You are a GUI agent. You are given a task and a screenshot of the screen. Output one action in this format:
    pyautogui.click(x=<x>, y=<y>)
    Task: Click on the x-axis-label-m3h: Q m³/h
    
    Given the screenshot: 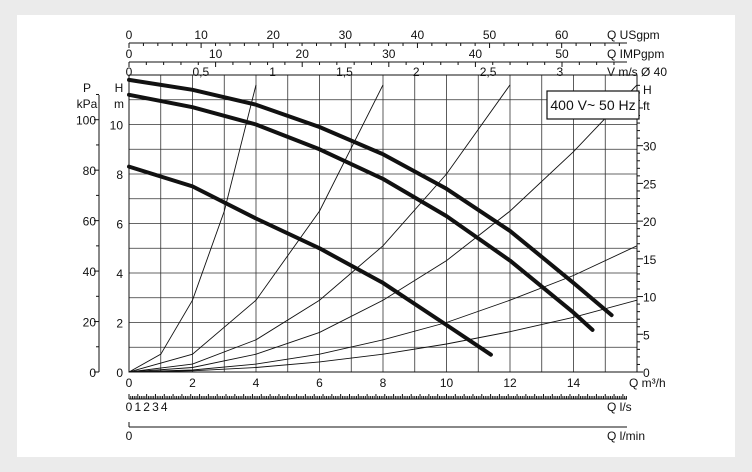 What is the action you would take?
    pyautogui.click(x=647, y=383)
    